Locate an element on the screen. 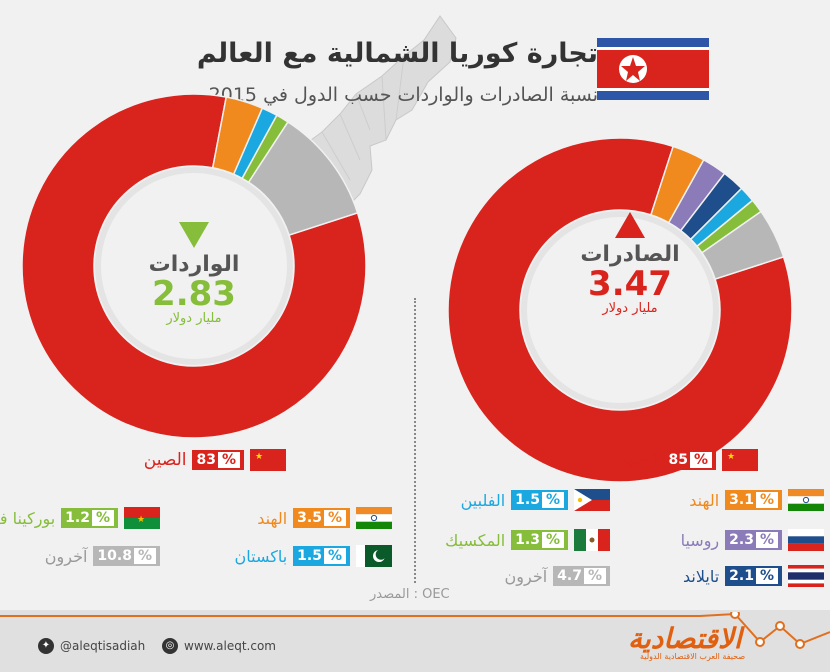 This screenshot has width=830, height=672. source-note: المصدر : OEC is located at coordinates (410, 594).